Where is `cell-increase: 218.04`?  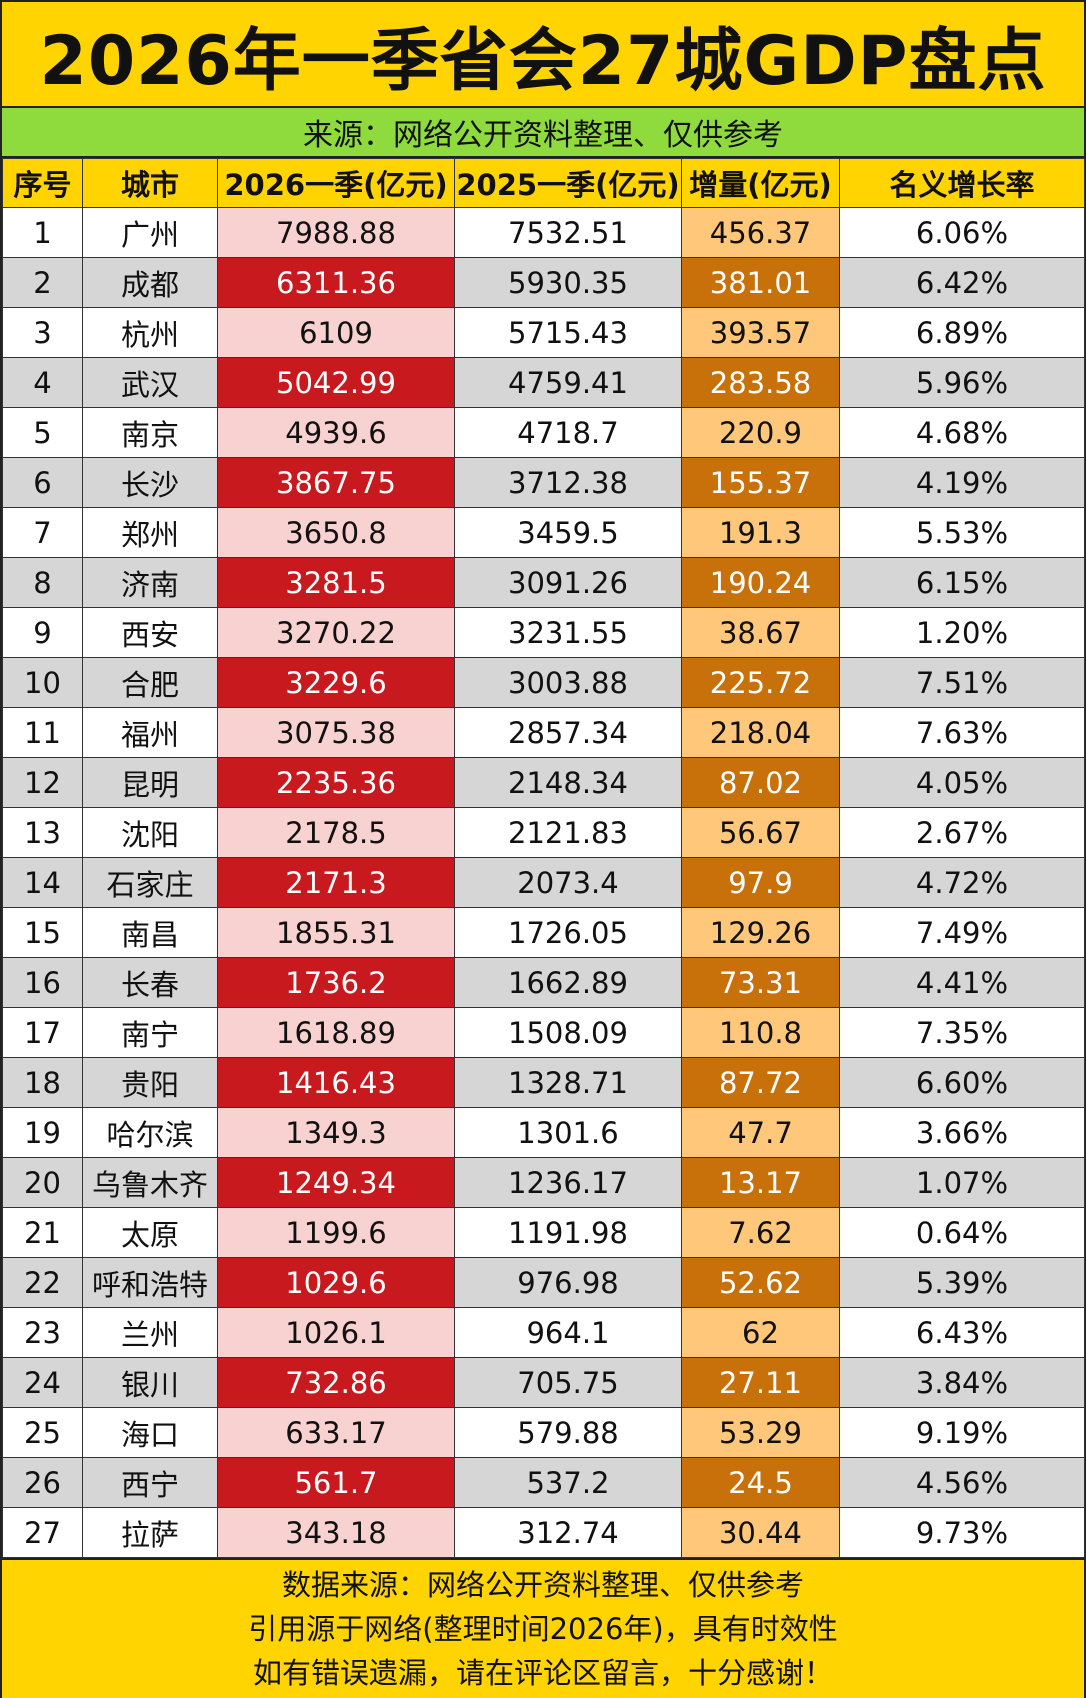
cell-increase: 218.04 is located at coordinates (760, 732).